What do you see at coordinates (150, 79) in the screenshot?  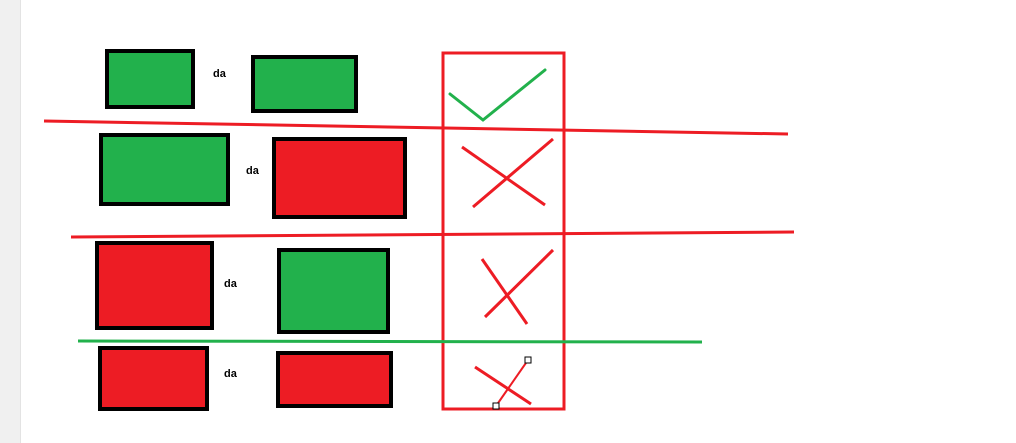 I see `row-1-left-box` at bounding box center [150, 79].